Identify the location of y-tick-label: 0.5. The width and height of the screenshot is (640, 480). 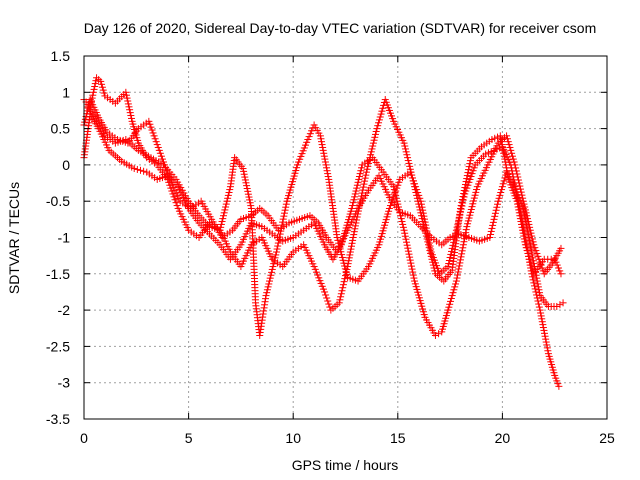
(61, 129).